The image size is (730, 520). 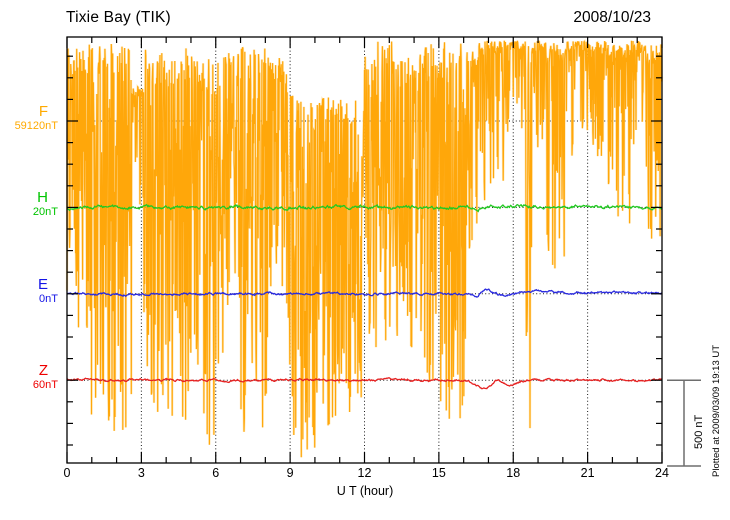 What do you see at coordinates (29, 377) in the screenshot?
I see `trace-label-Z: Z 60nT` at bounding box center [29, 377].